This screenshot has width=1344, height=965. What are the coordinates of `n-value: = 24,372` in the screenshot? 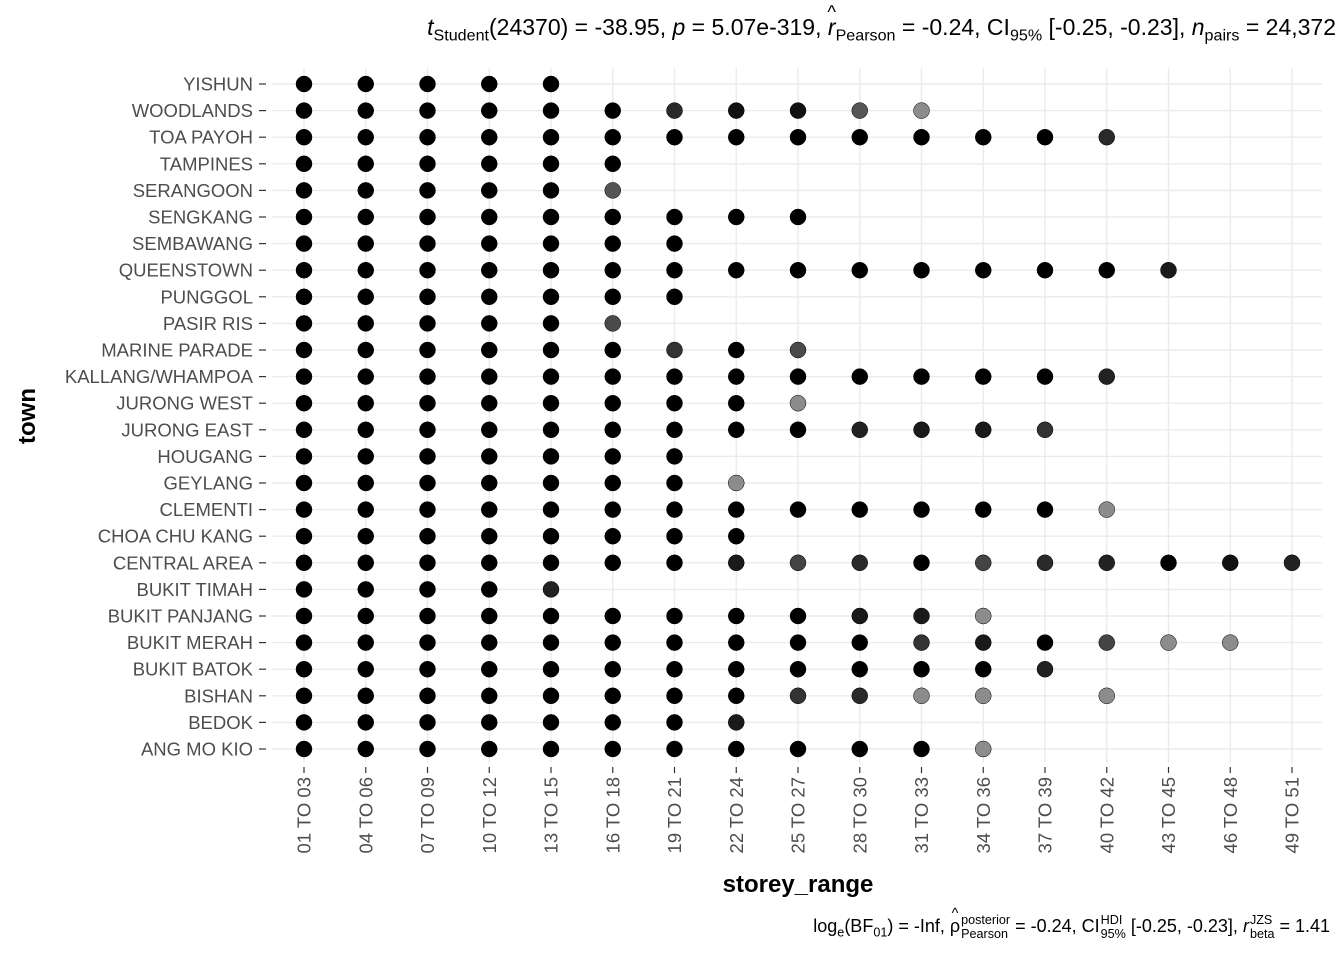 It's located at (1287, 27).